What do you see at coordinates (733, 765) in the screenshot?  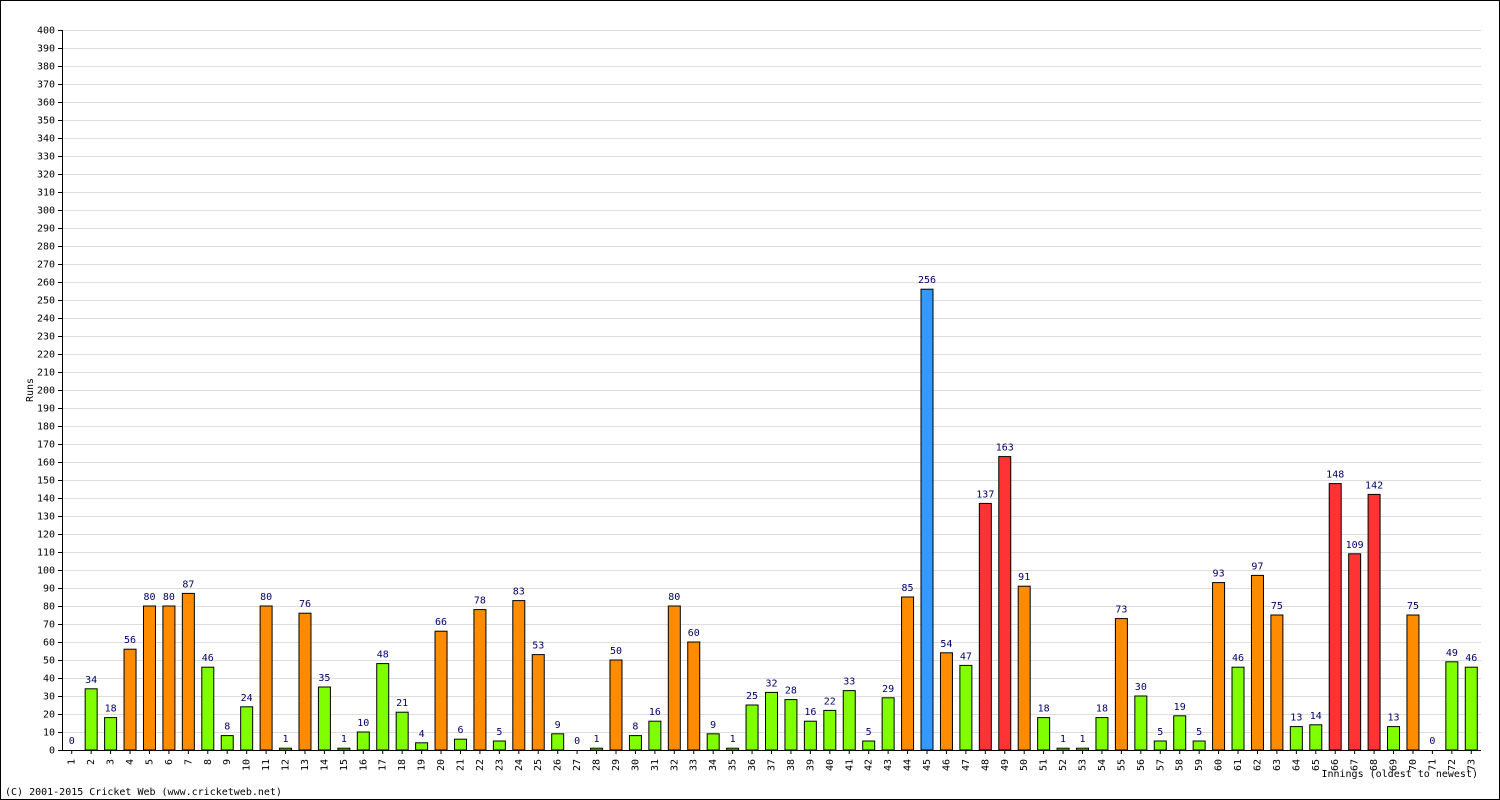 I see `x-tick-label: 35` at bounding box center [733, 765].